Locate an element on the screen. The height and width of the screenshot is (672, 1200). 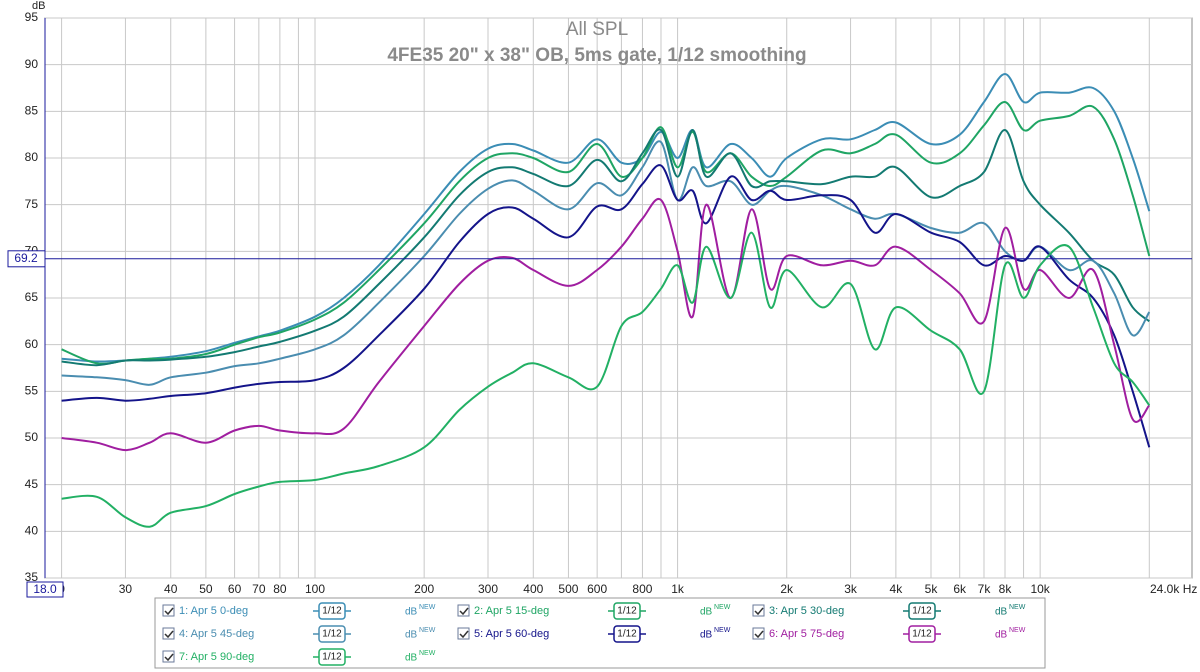
y-tick-label: 55 is located at coordinates (32, 391).